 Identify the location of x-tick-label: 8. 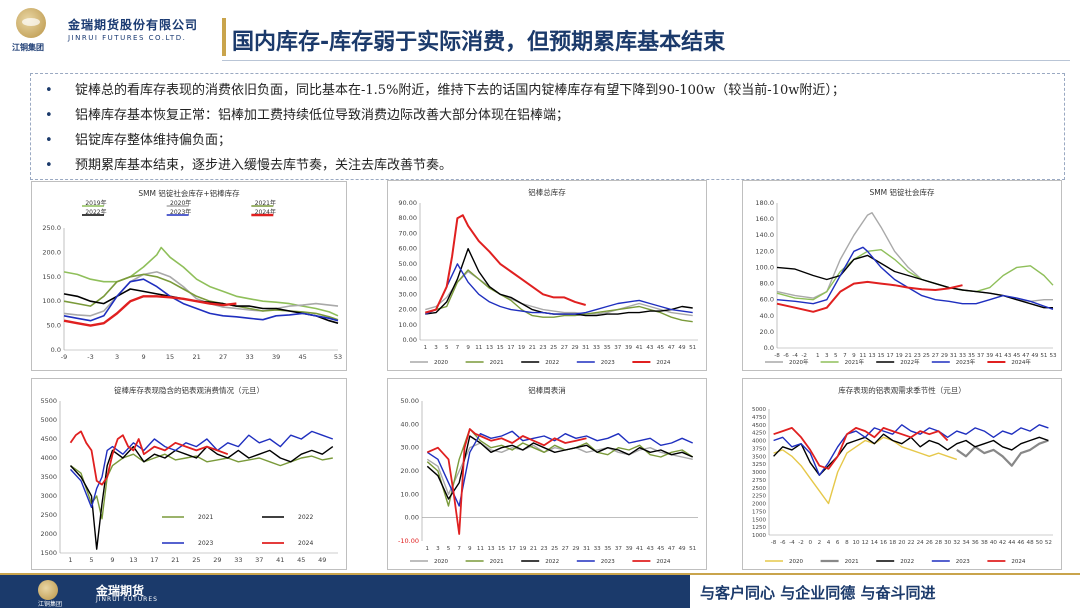
(847, 543).